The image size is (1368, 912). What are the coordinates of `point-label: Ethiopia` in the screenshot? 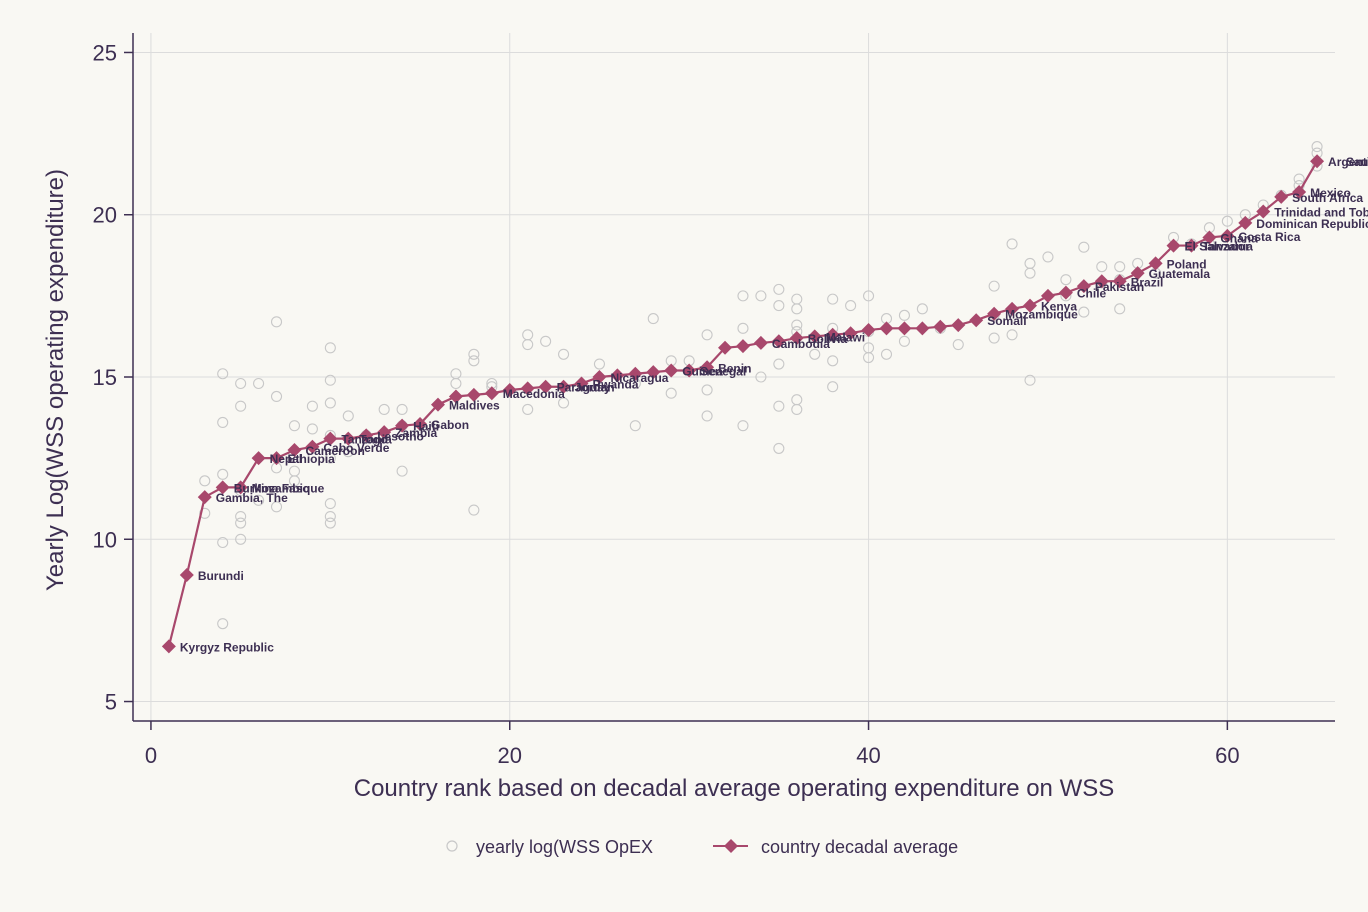 It's located at (312, 459).